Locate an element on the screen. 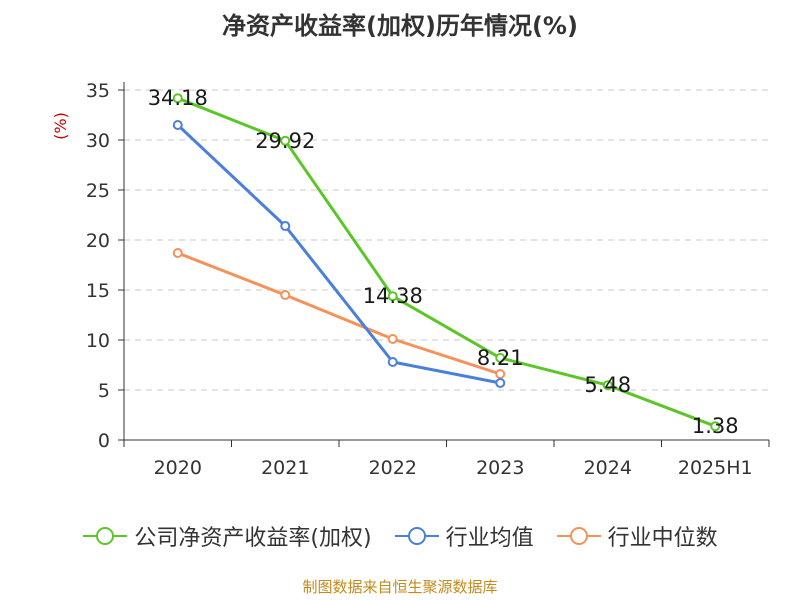 The height and width of the screenshot is (600, 800). legend: 公司净资产收益率(加权) 行业均值 行业中位数 is located at coordinates (400, 536).